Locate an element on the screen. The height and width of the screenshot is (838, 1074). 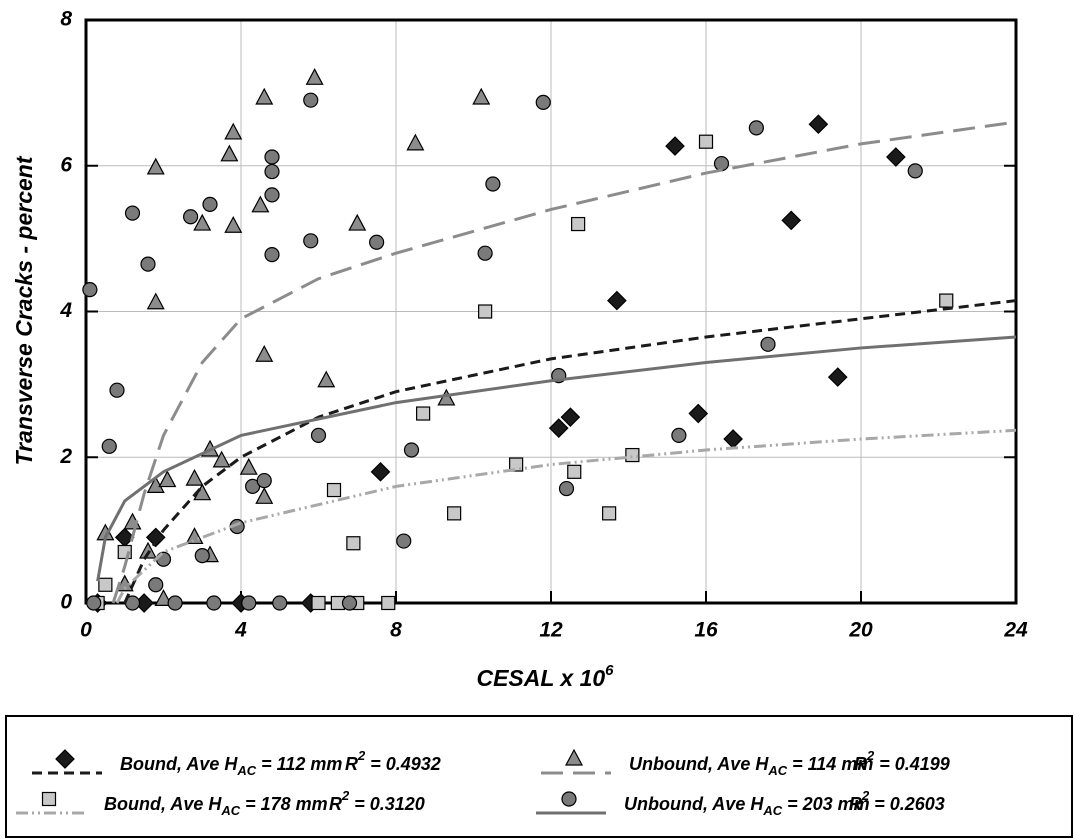
legend-r2-tail: = 0.4199 is located at coordinates (912, 764).